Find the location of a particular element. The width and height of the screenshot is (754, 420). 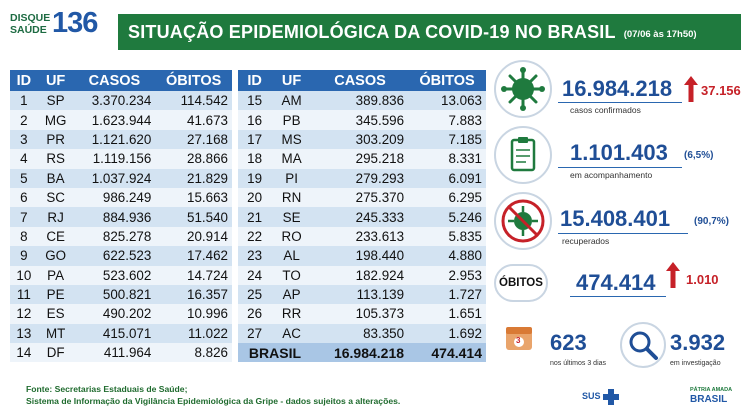

monitoring-value: 1.101.403 is located at coordinates (619, 152).